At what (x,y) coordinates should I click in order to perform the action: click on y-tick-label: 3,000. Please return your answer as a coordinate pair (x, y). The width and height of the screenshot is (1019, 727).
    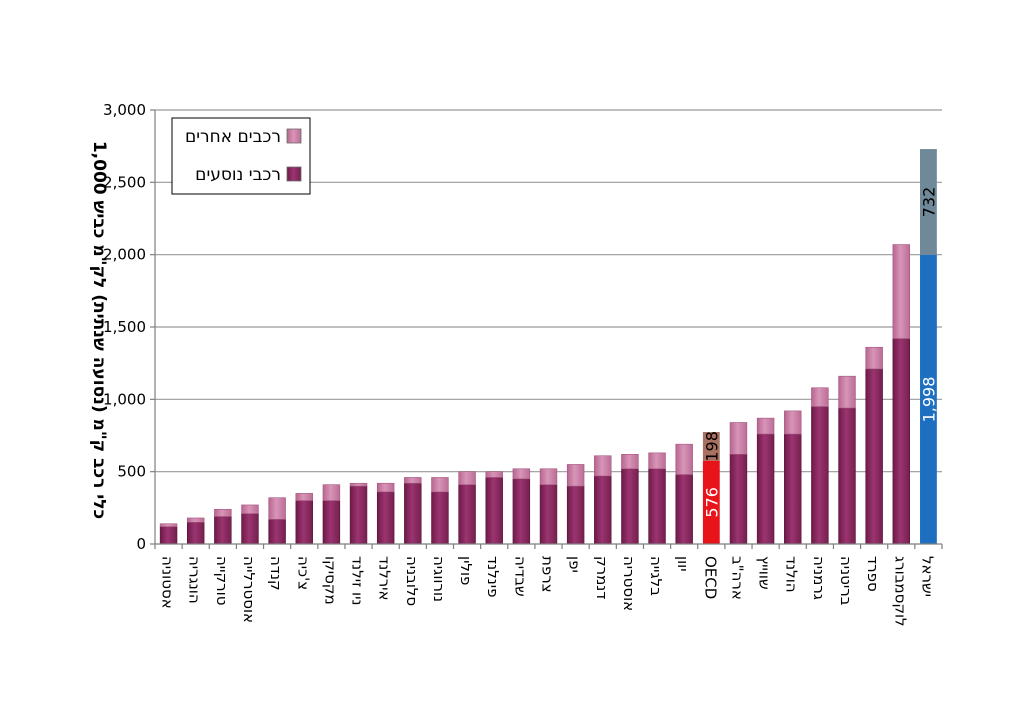
    Looking at the image, I should click on (124, 110).